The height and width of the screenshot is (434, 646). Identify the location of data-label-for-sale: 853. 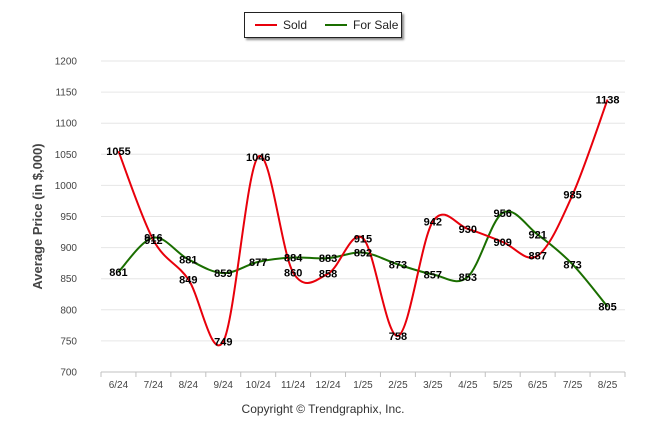
(468, 278).